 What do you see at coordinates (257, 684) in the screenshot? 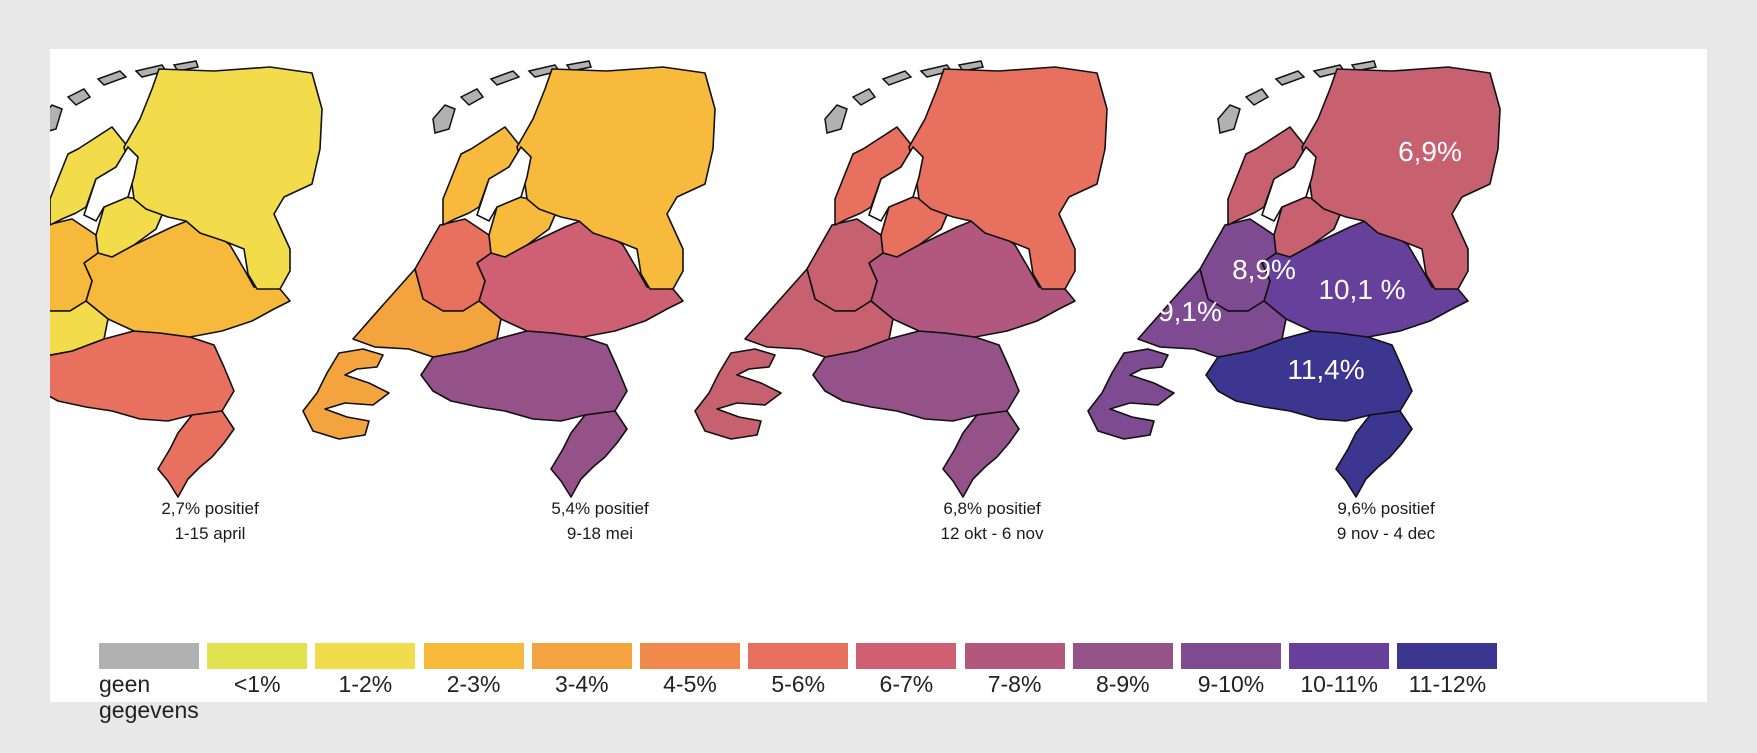
I see `legend-label: <1%` at bounding box center [257, 684].